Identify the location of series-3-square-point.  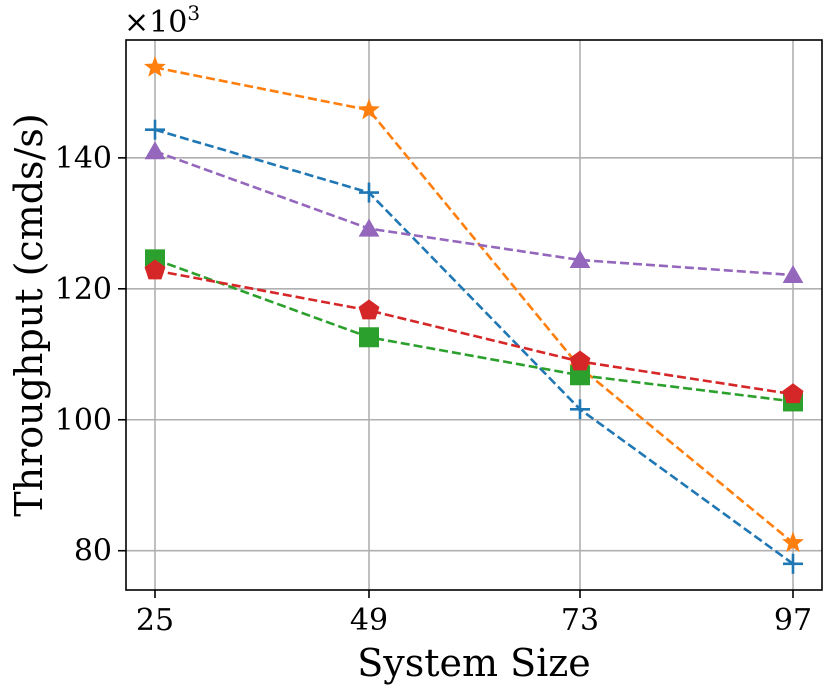
(369, 337).